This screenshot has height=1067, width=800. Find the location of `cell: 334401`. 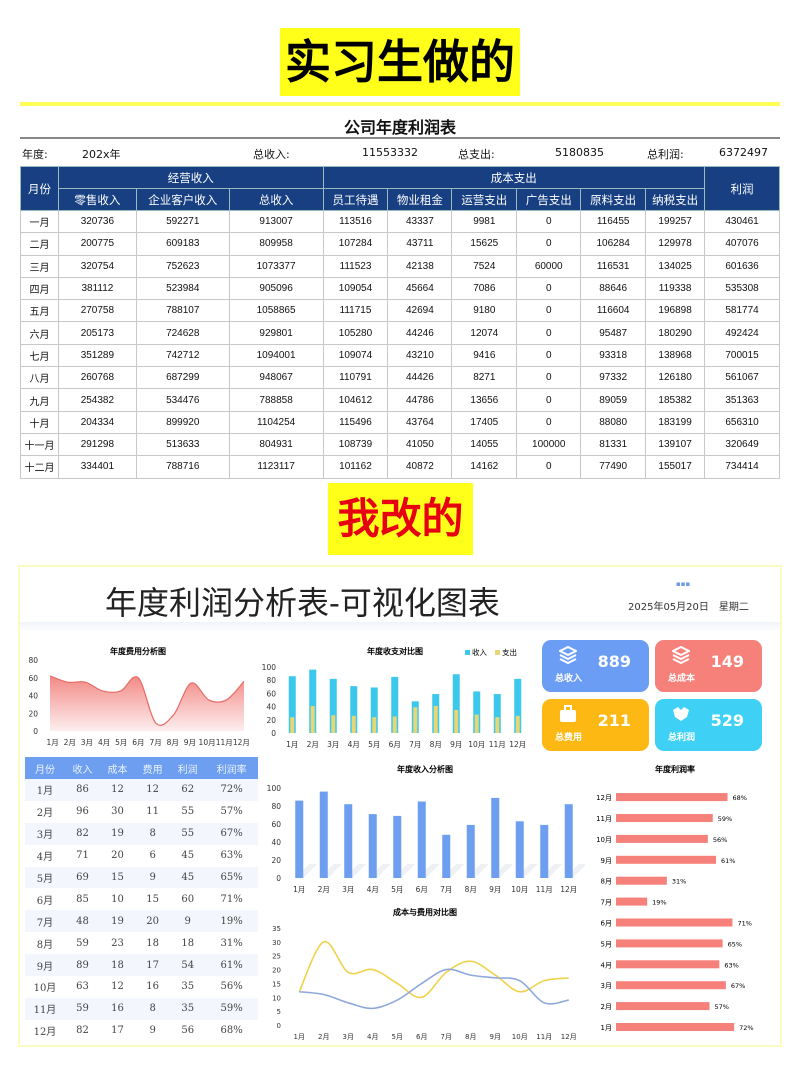

cell: 334401 is located at coordinates (97, 467).